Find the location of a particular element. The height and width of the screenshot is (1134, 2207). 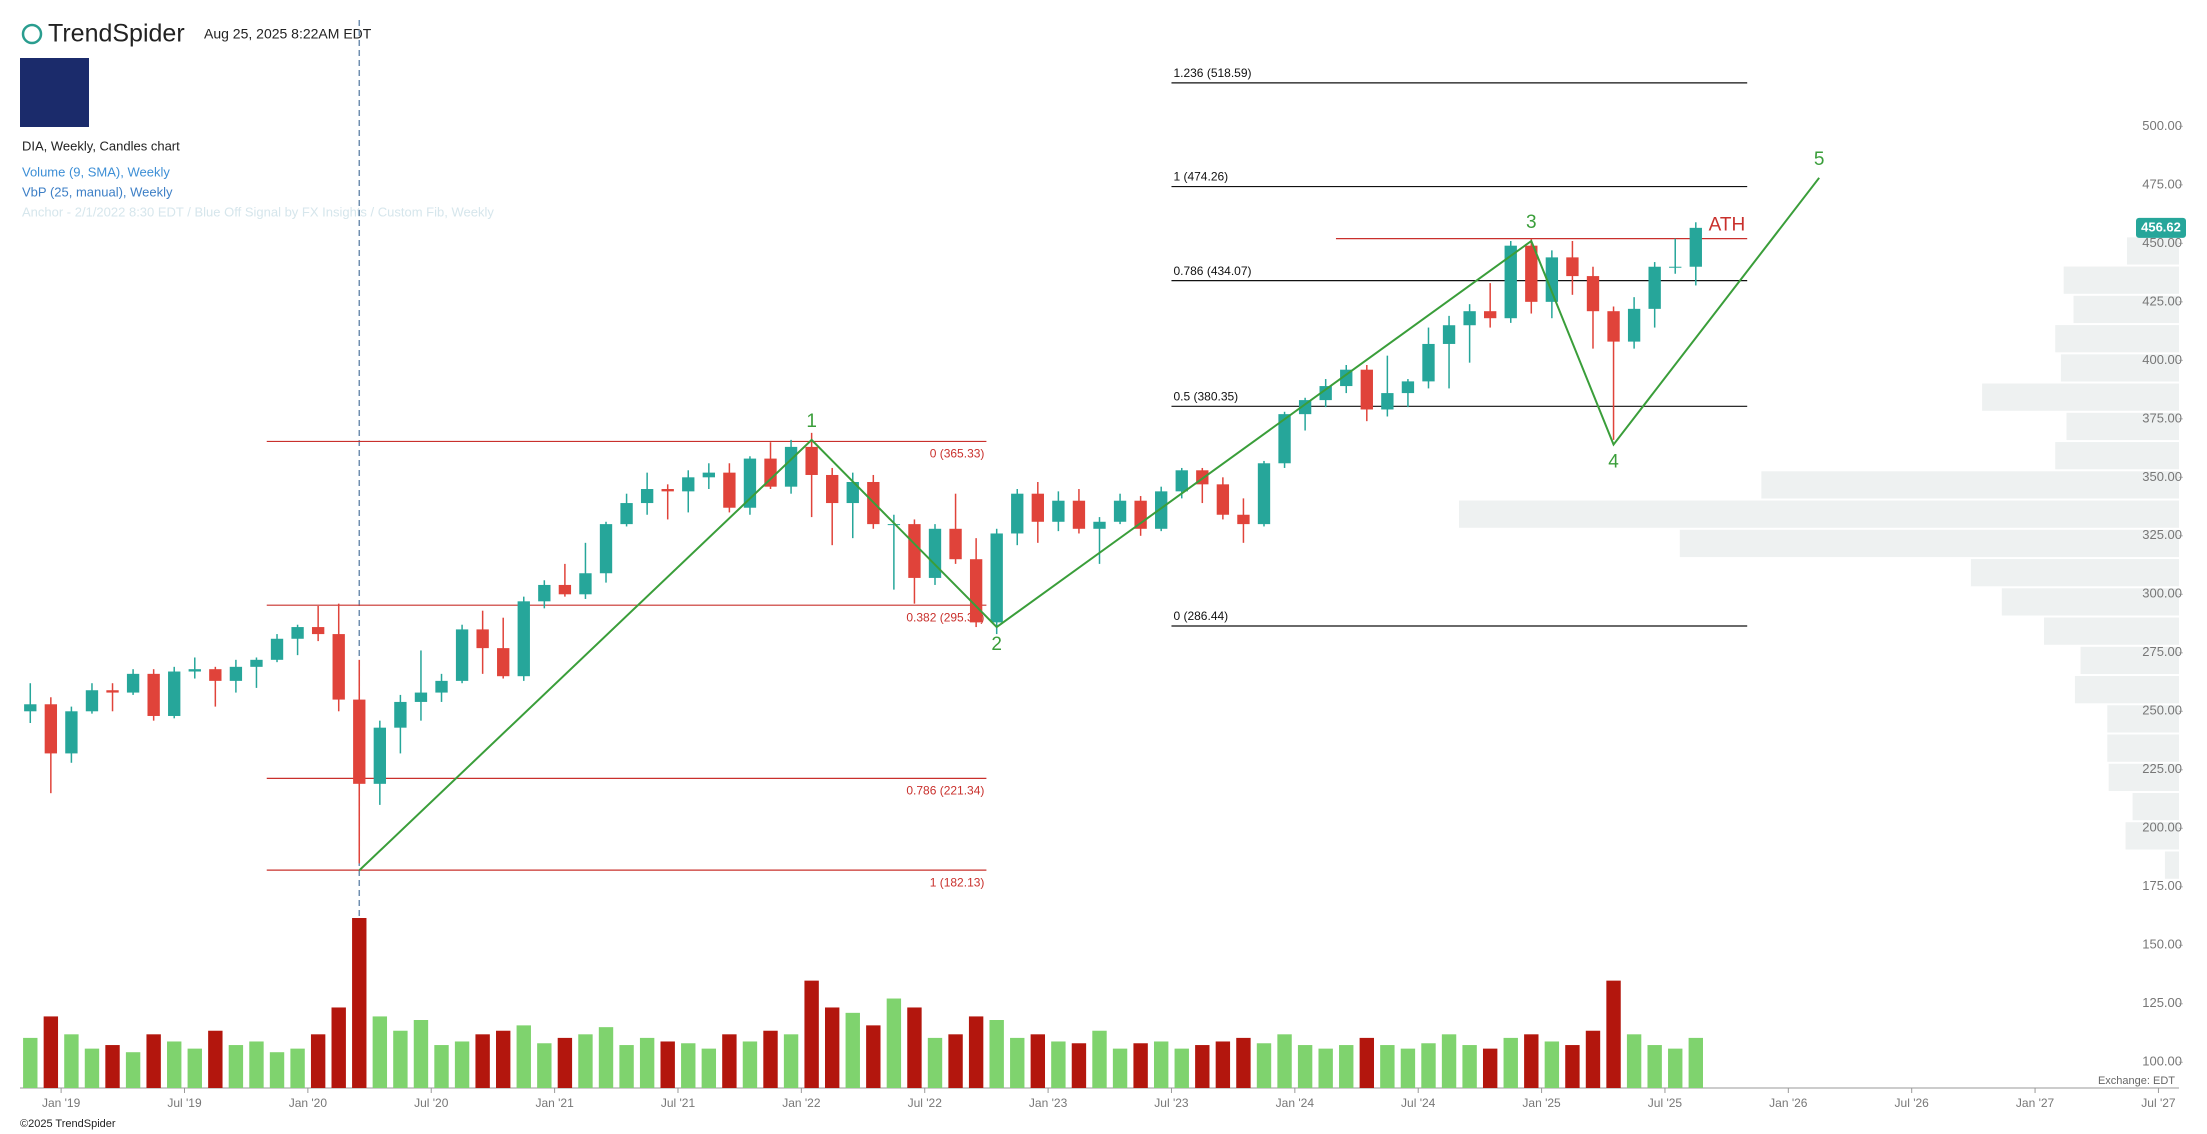

x-tick-label: Jan '26 is located at coordinates (1788, 1103).